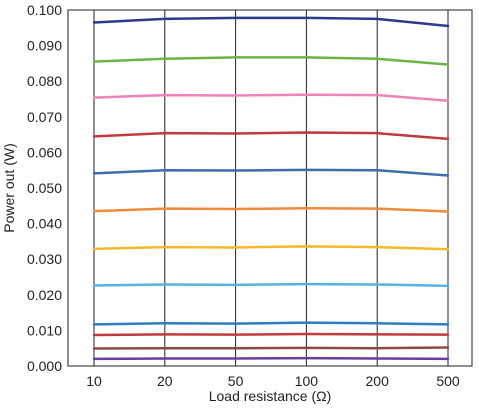  I want to click on x-axis-title: Load resistance (Ω), so click(270, 396).